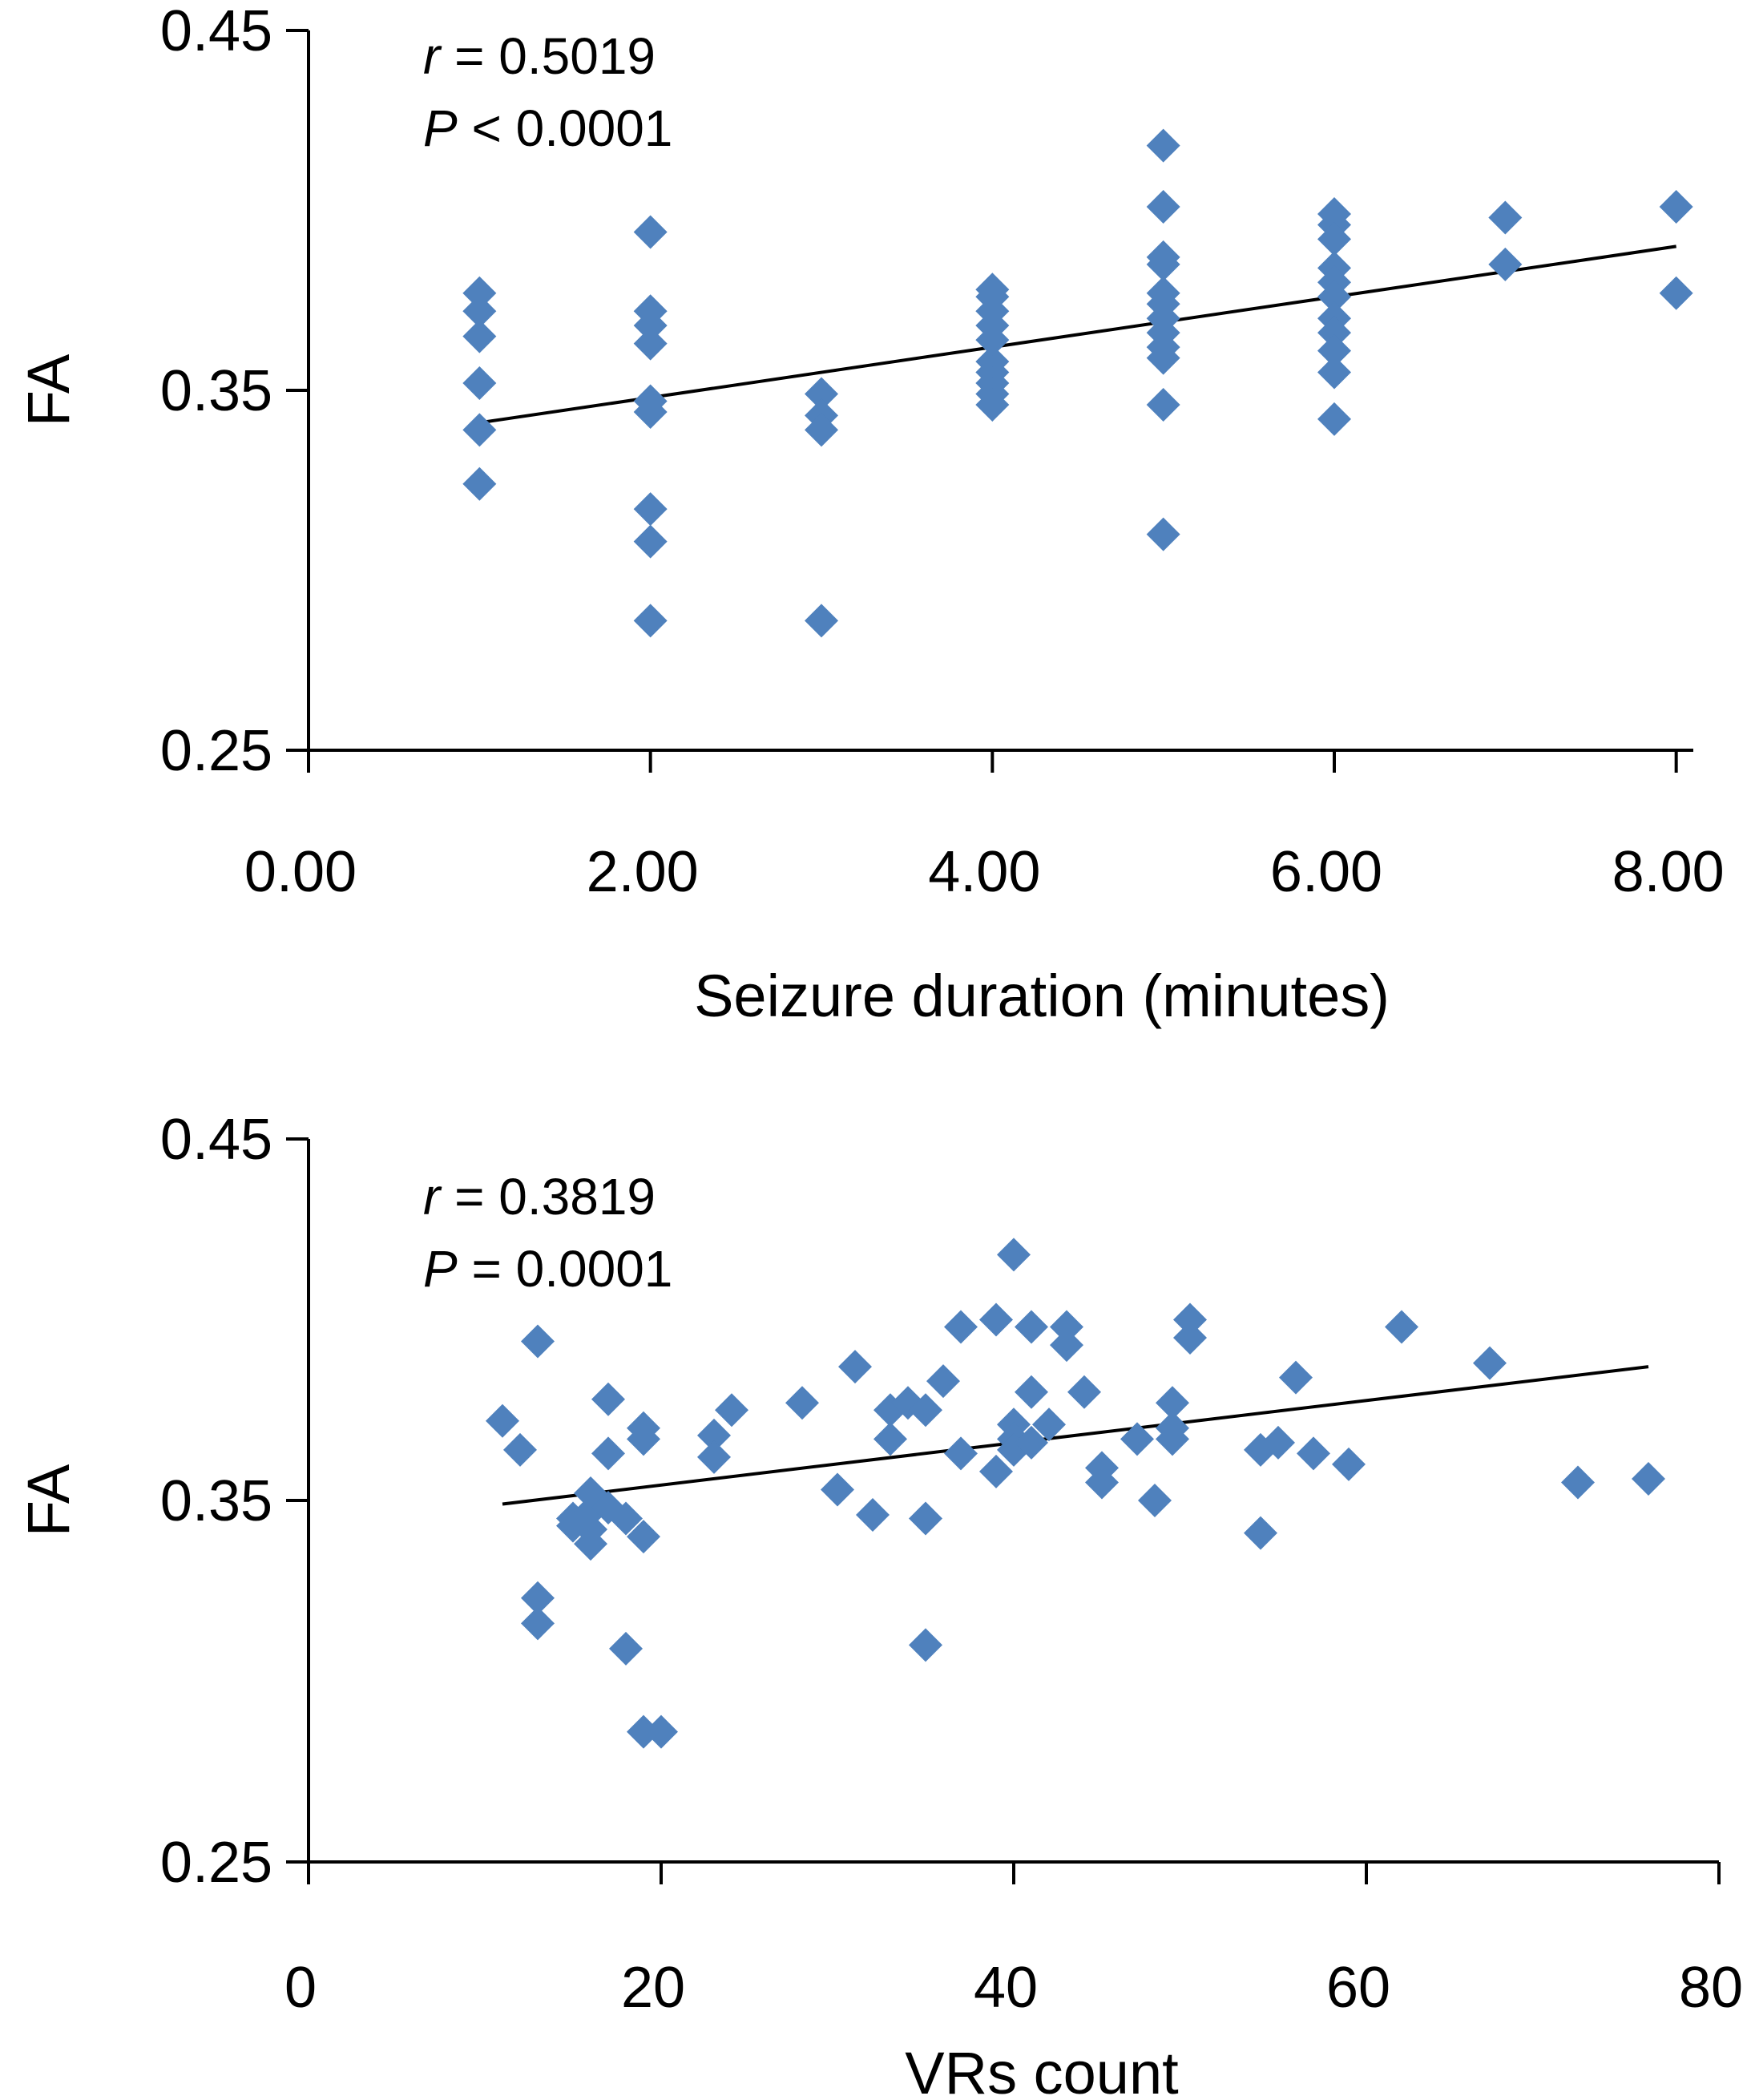  What do you see at coordinates (547, 1269) in the screenshot?
I see `p-value-annotation: P = 0.0001` at bounding box center [547, 1269].